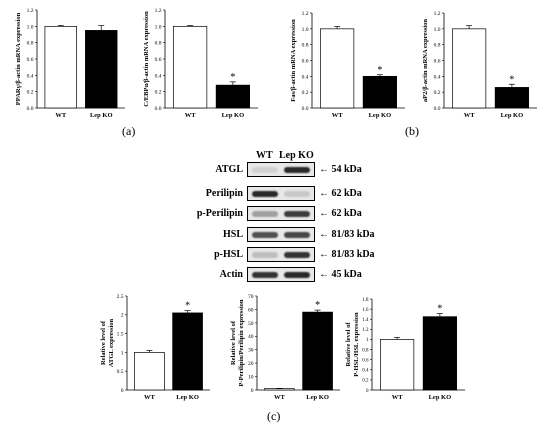 The width and height of the screenshot is (550, 425). Describe the element at coordinates (305, 61) in the screenshot. I see `chart3-tick-label: 0.6` at that location.